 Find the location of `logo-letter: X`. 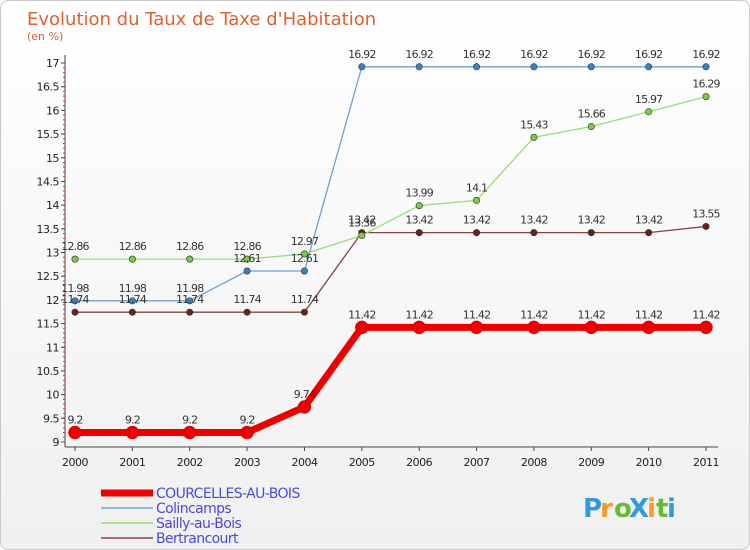

logo-letter: X is located at coordinates (639, 509).